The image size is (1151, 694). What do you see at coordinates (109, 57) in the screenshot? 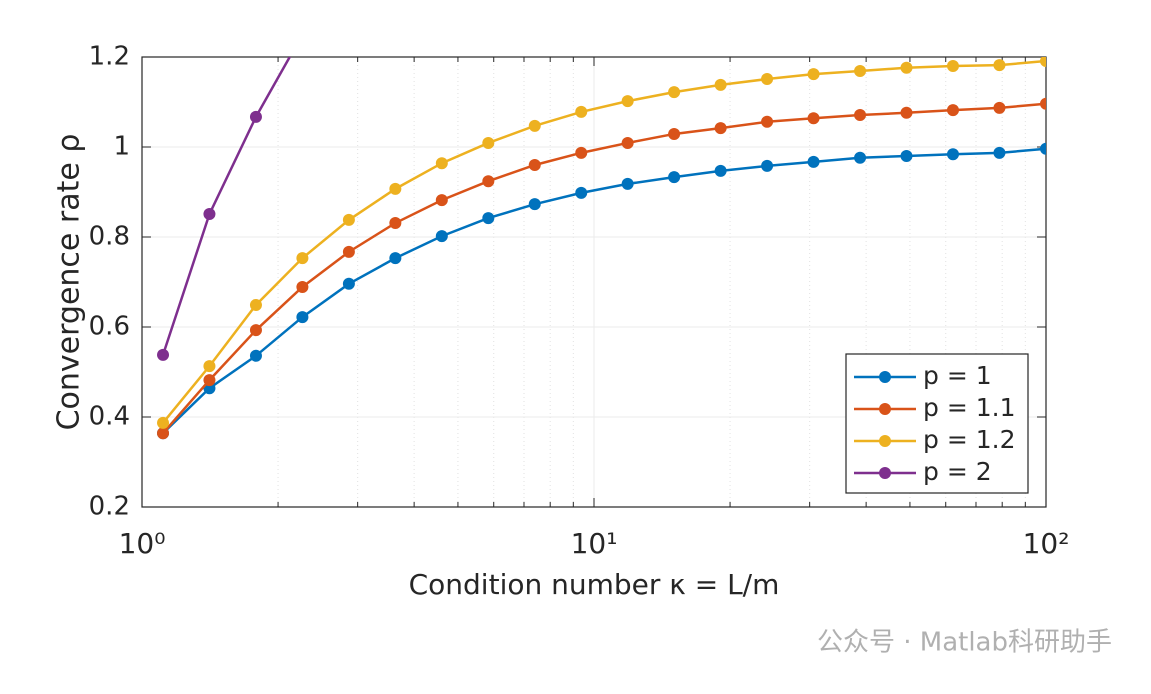
I see `y-tick-label: 1.2` at bounding box center [109, 57].